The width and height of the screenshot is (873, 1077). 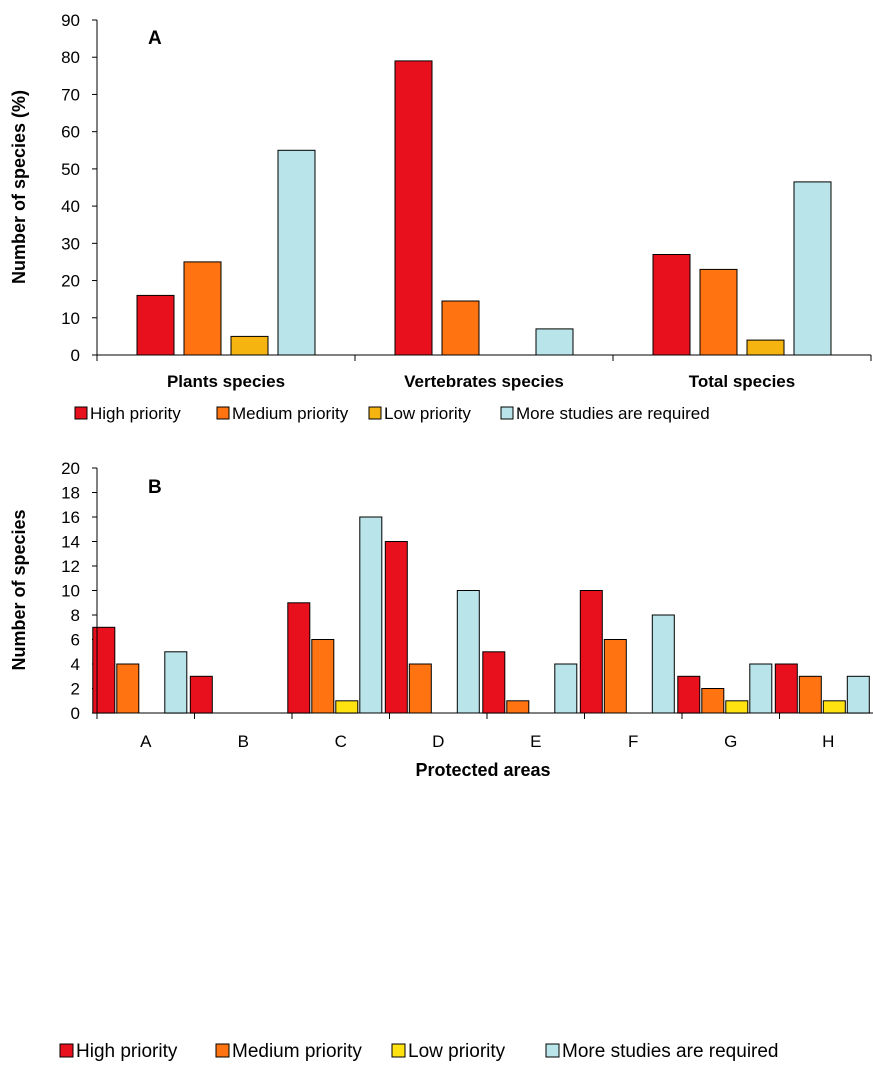 What do you see at coordinates (810, 694) in the screenshot?
I see `bar-medium-priority-h` at bounding box center [810, 694].